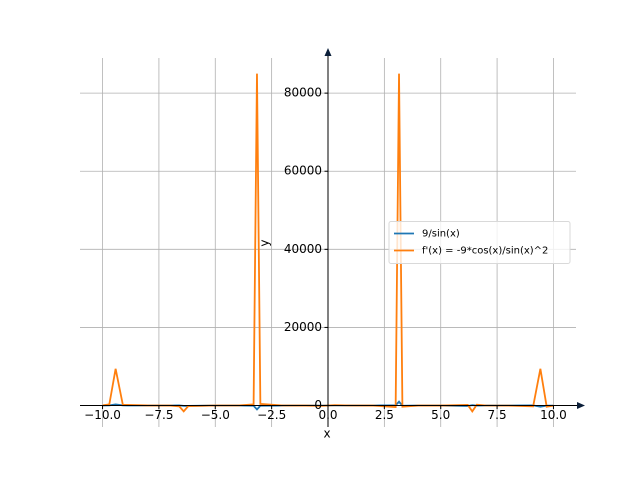 The width and height of the screenshot is (640, 480). I want to click on x-axis-arrow, so click(581, 406).